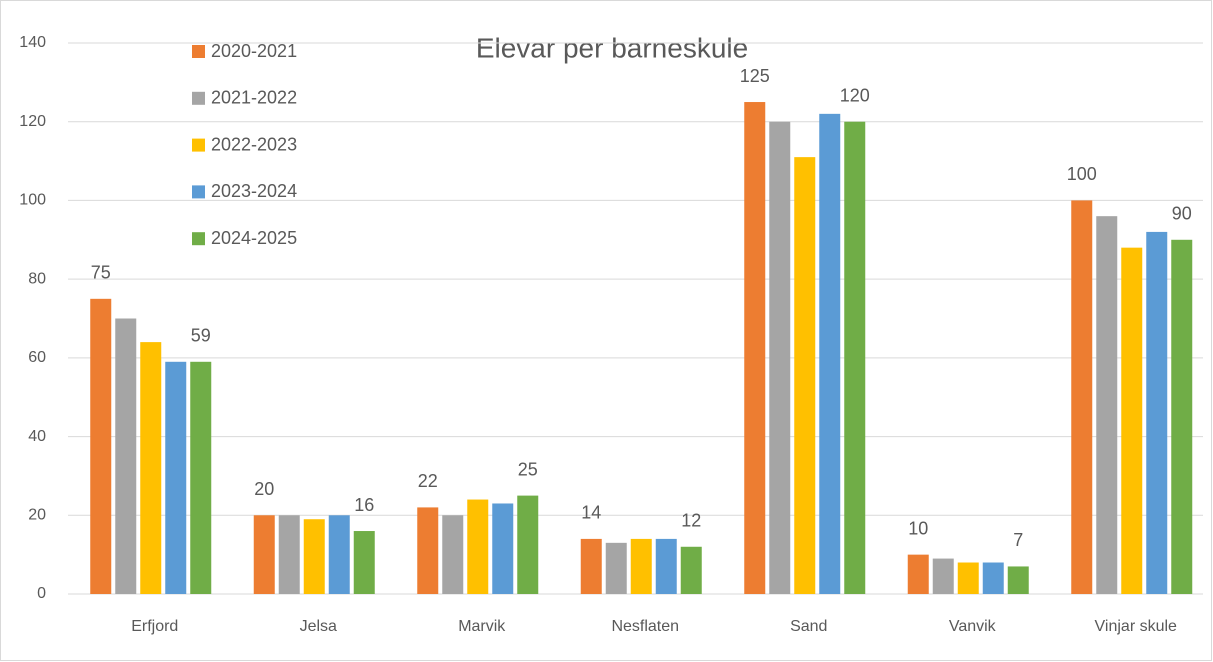  What do you see at coordinates (364, 505) in the screenshot?
I see `data-label: 16` at bounding box center [364, 505].